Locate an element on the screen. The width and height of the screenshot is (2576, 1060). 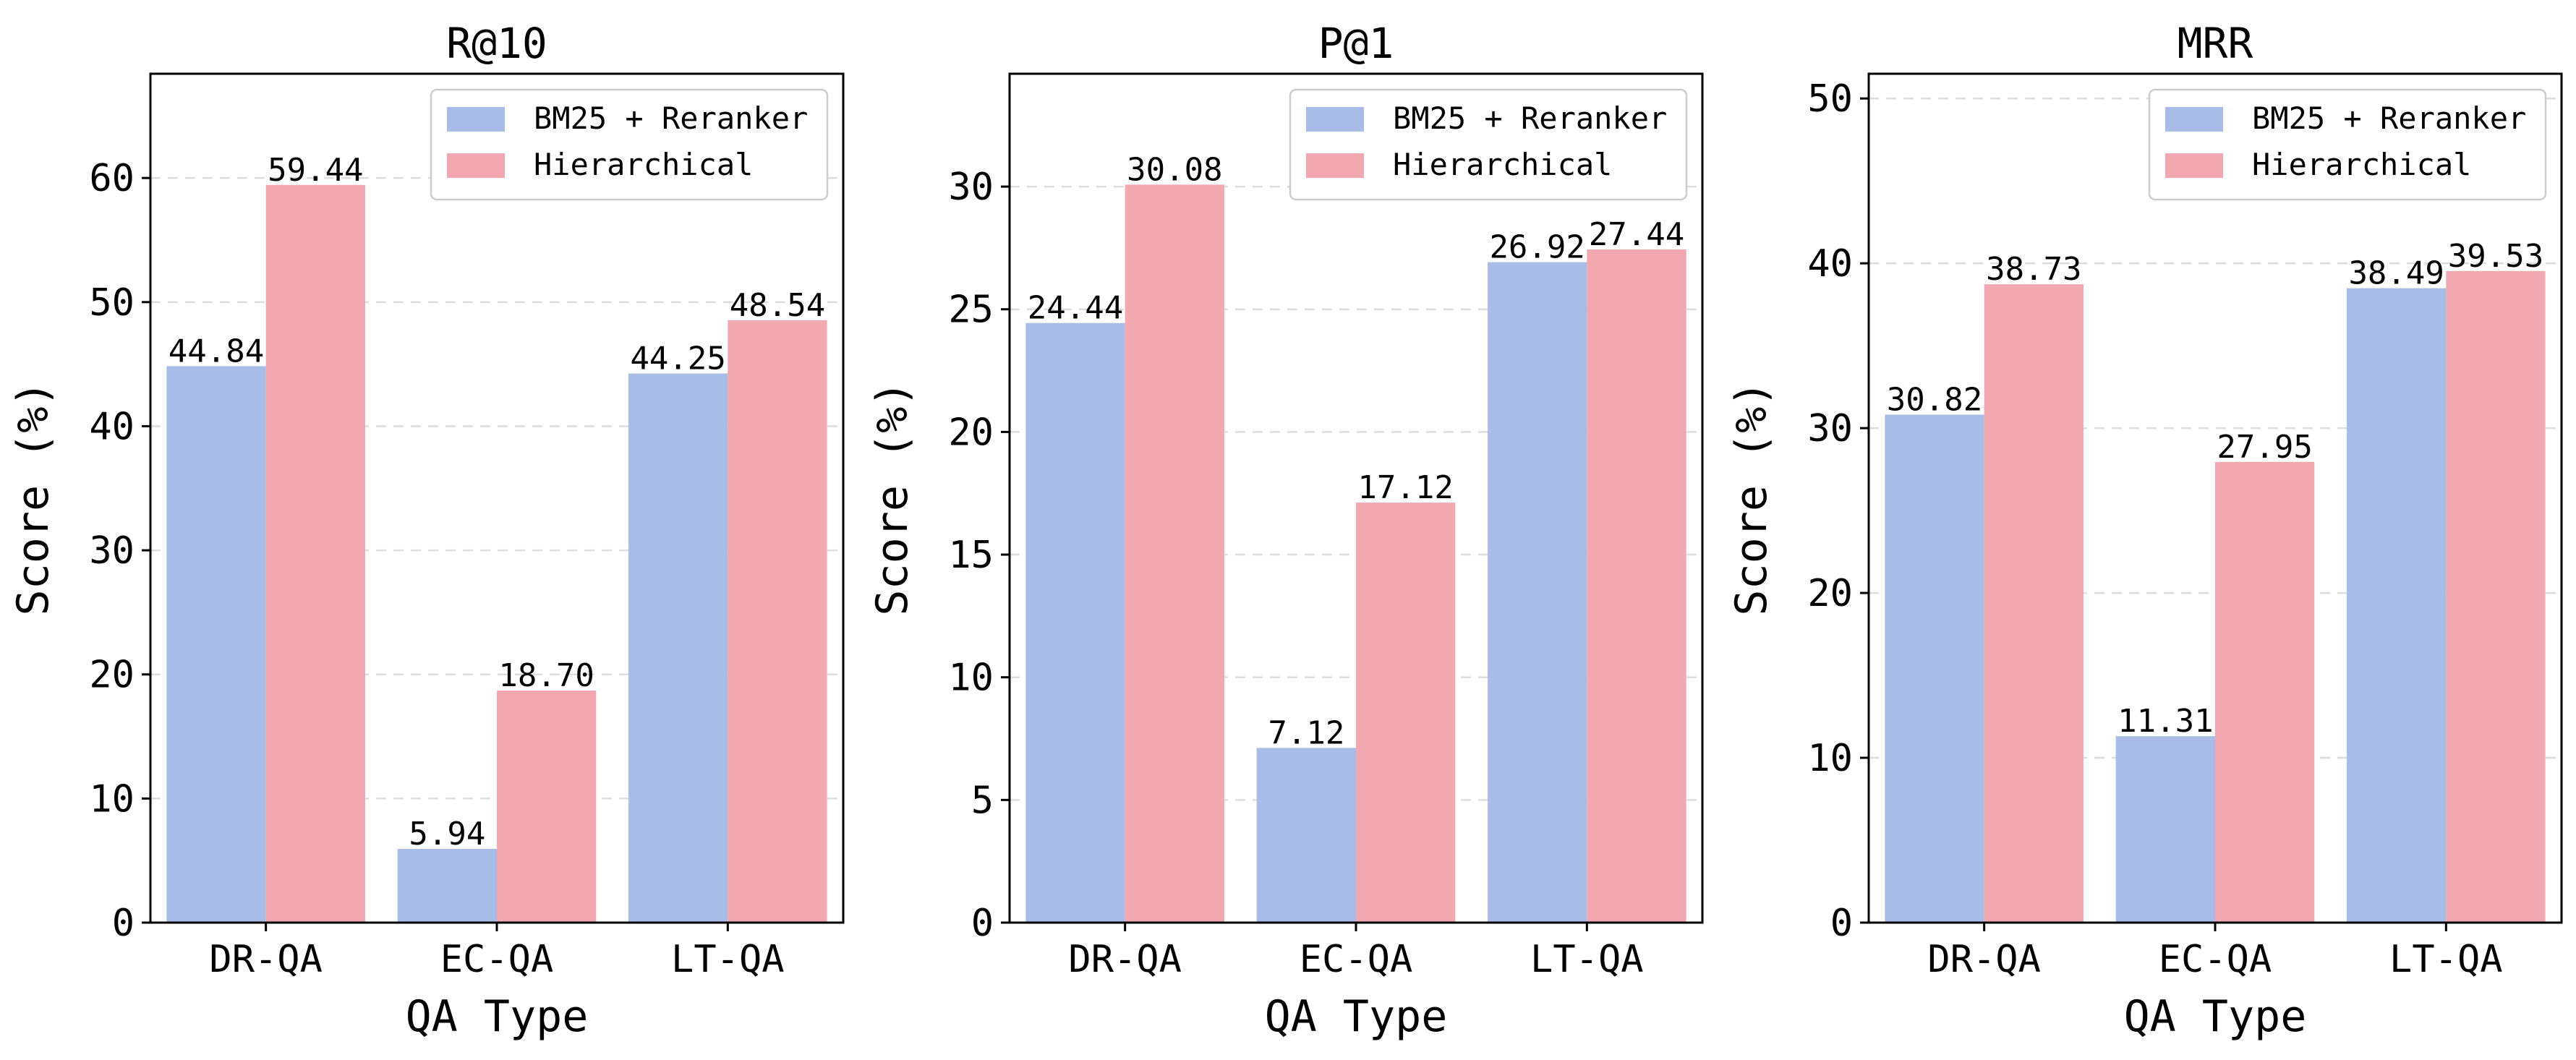
bar-value-label: 27.44 is located at coordinates (1636, 234).